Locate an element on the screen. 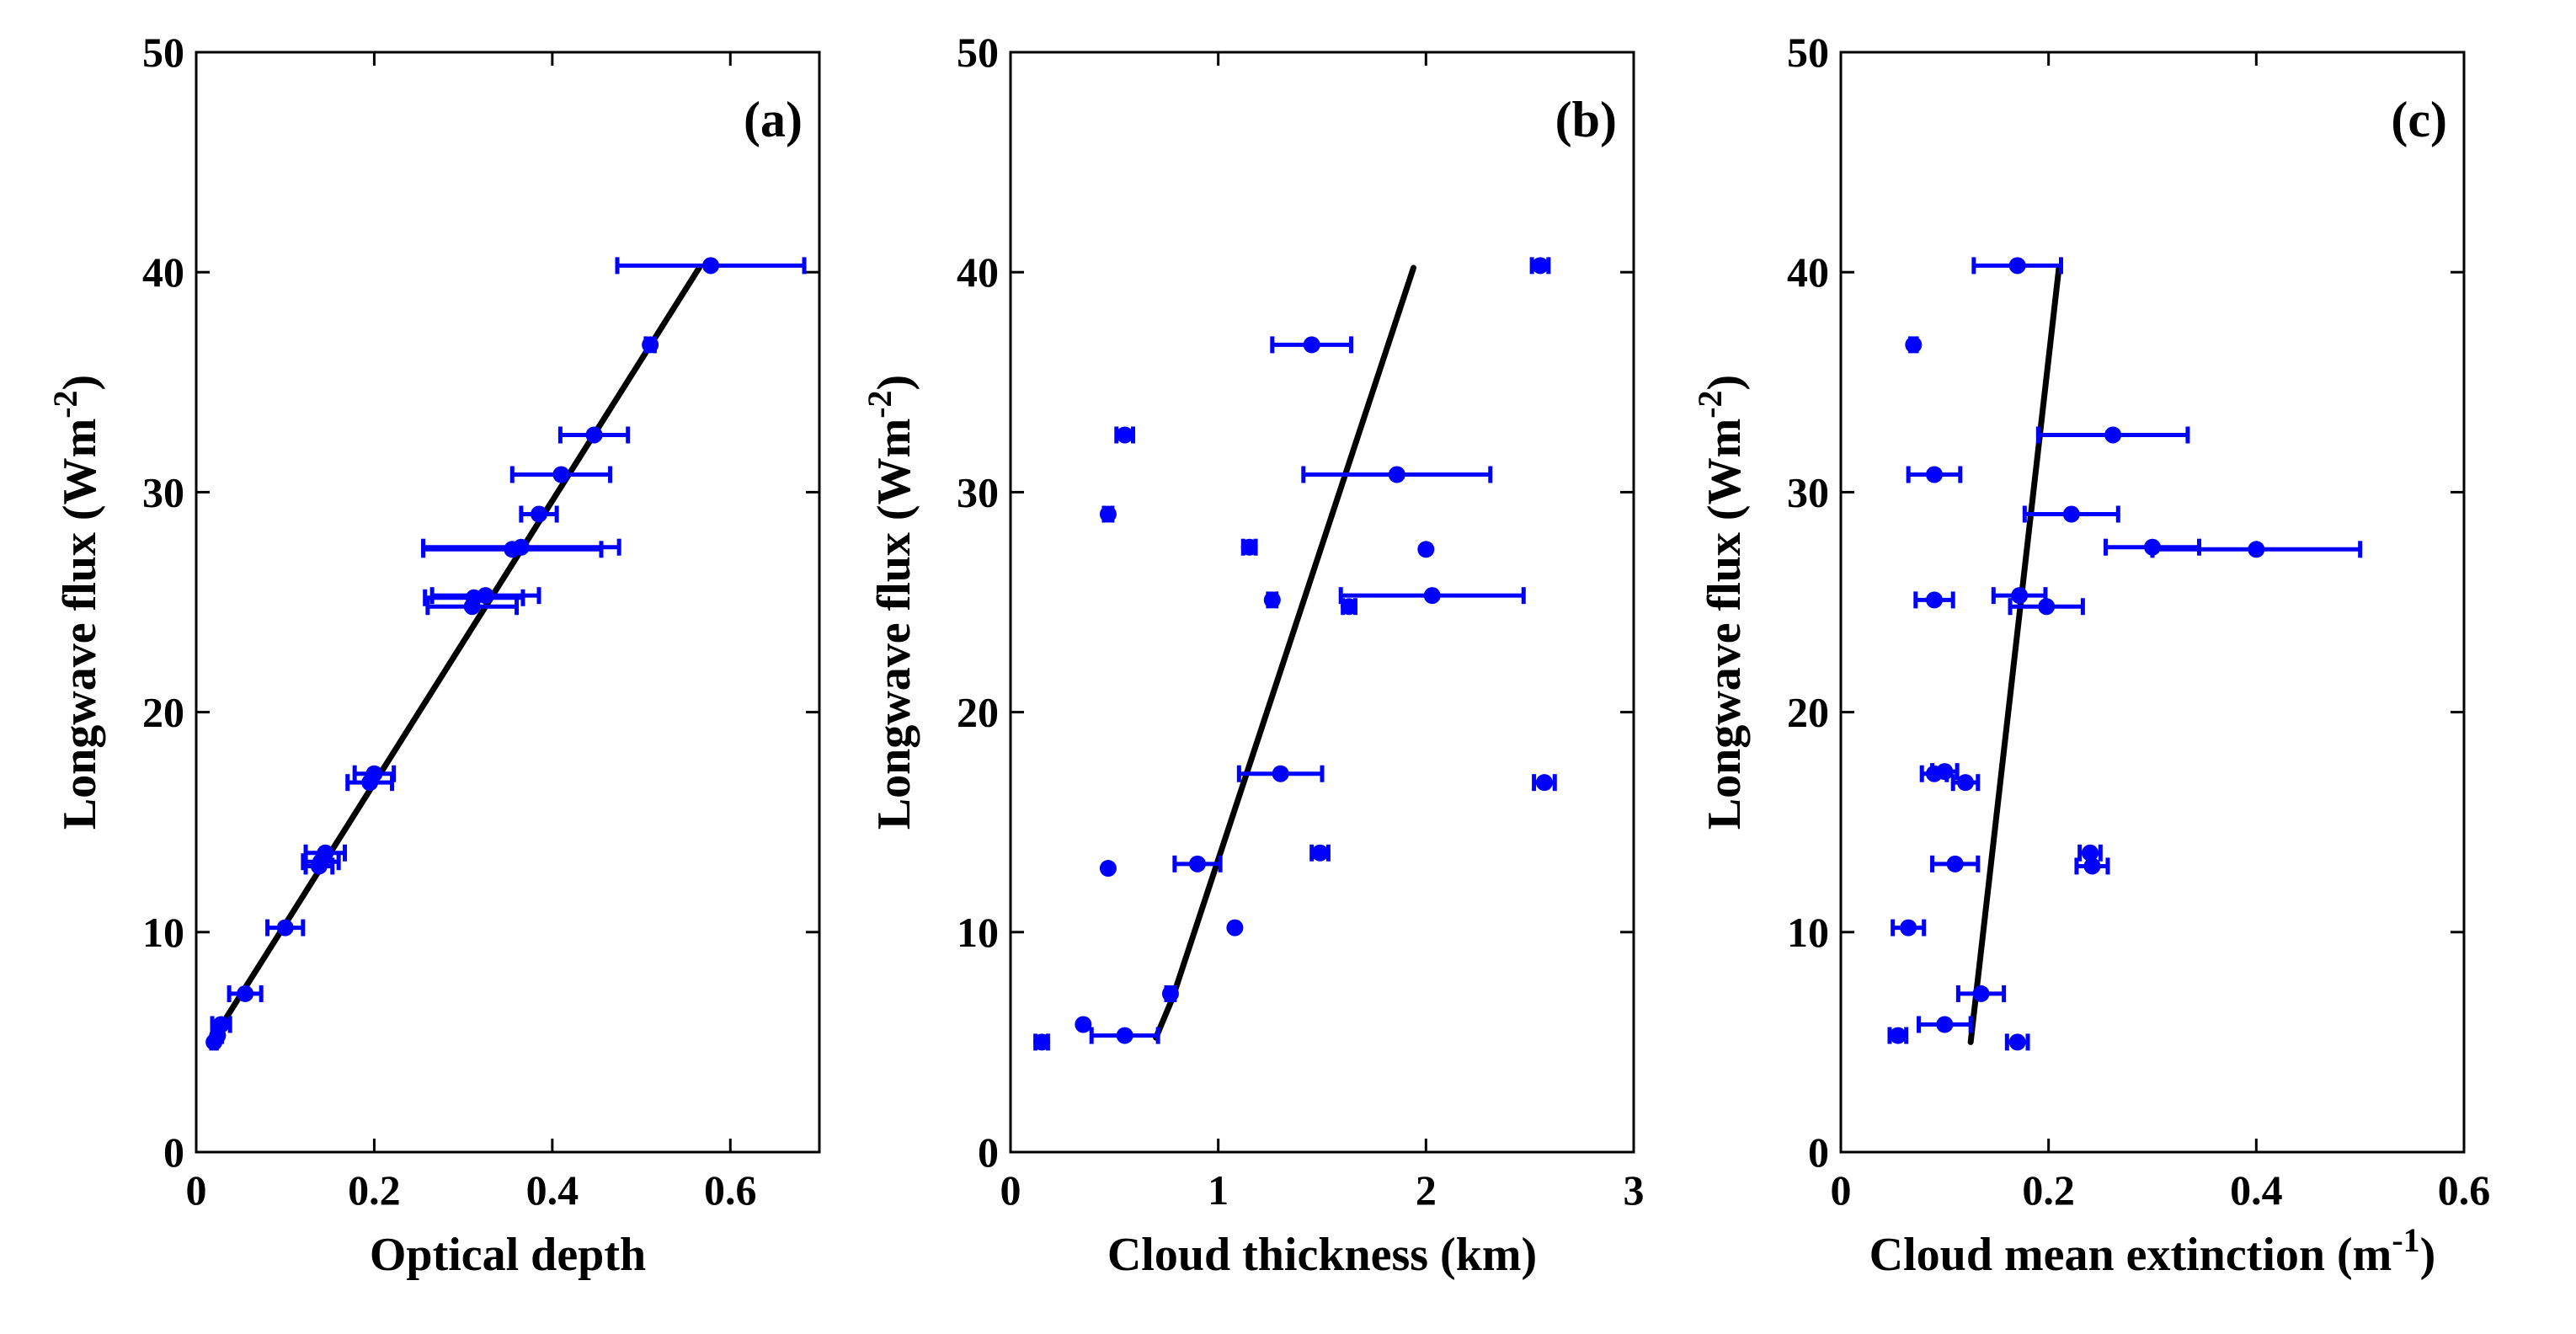 The height and width of the screenshot is (1334, 2576). panel-c-y-tick-label: 50 is located at coordinates (1808, 52).